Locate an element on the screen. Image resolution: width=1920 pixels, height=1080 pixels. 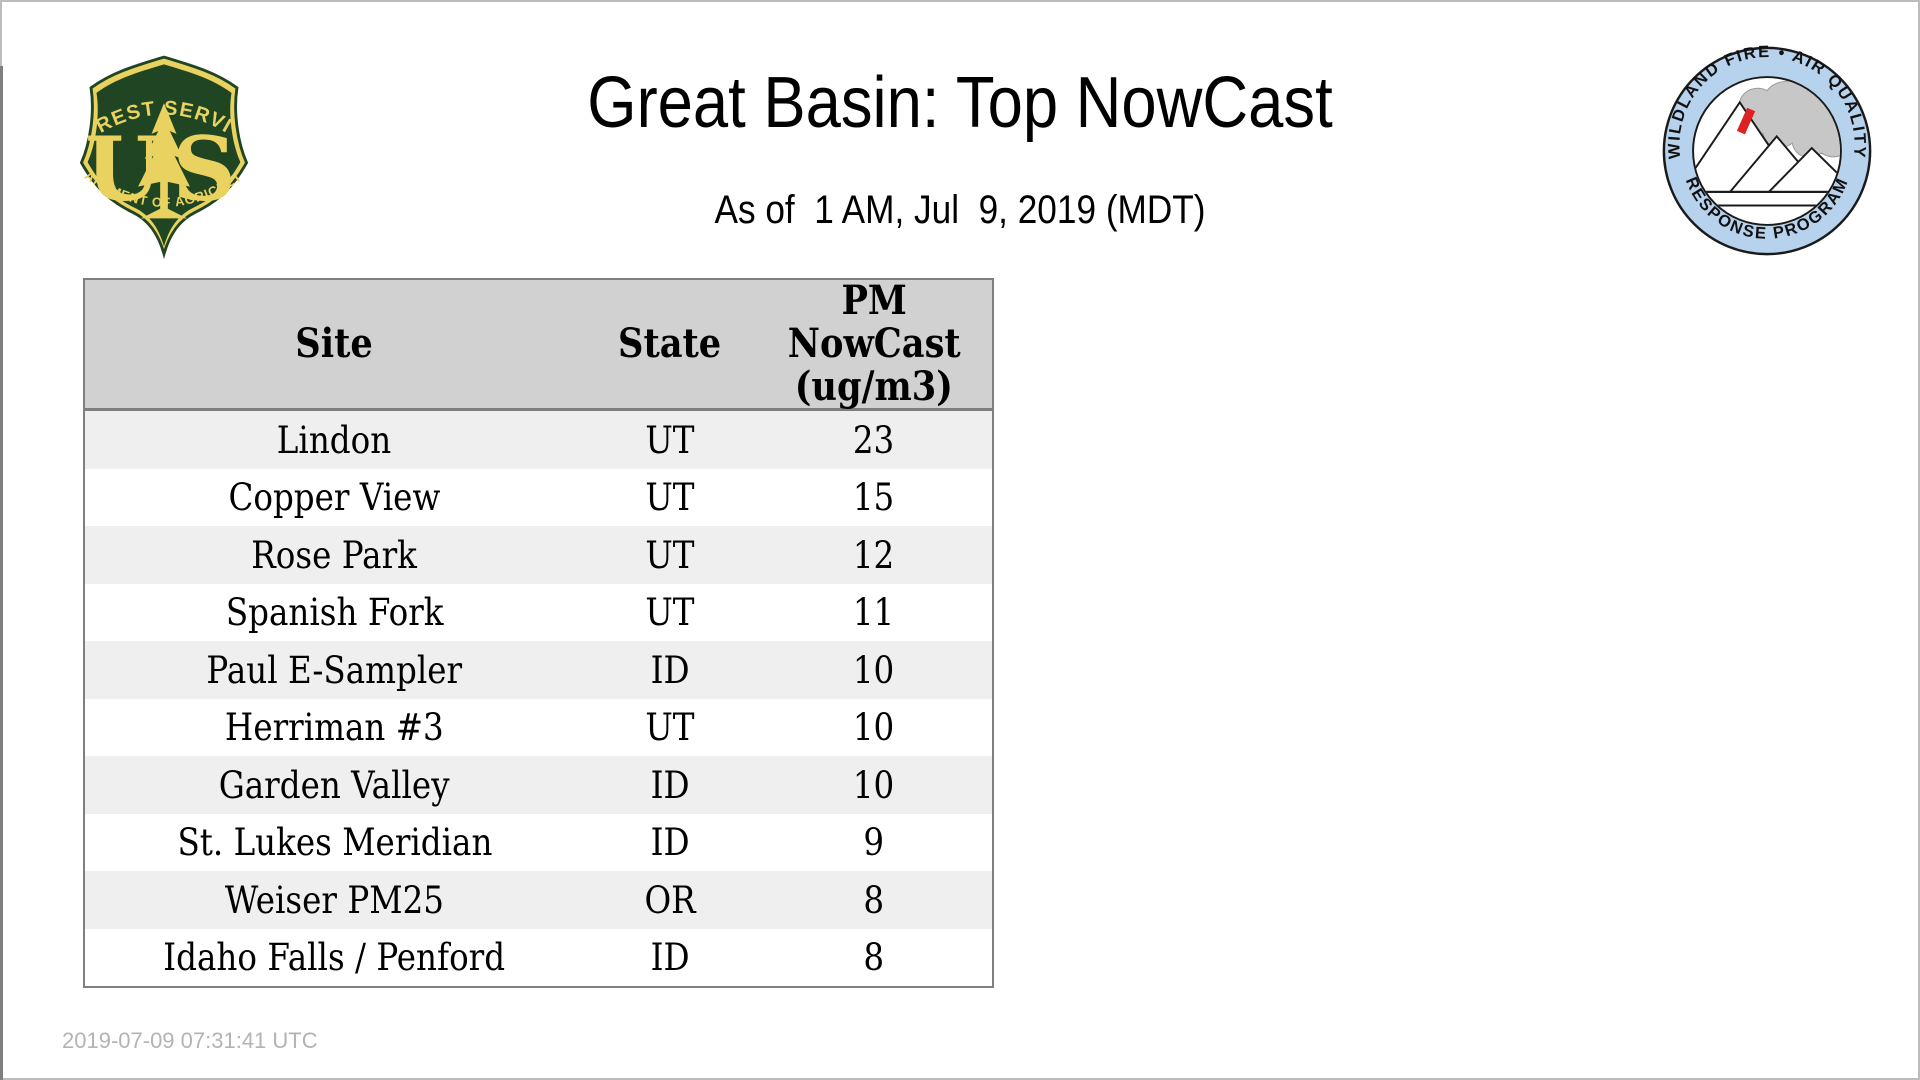
table-row: Lindon UT 23 is located at coordinates (538, 439).